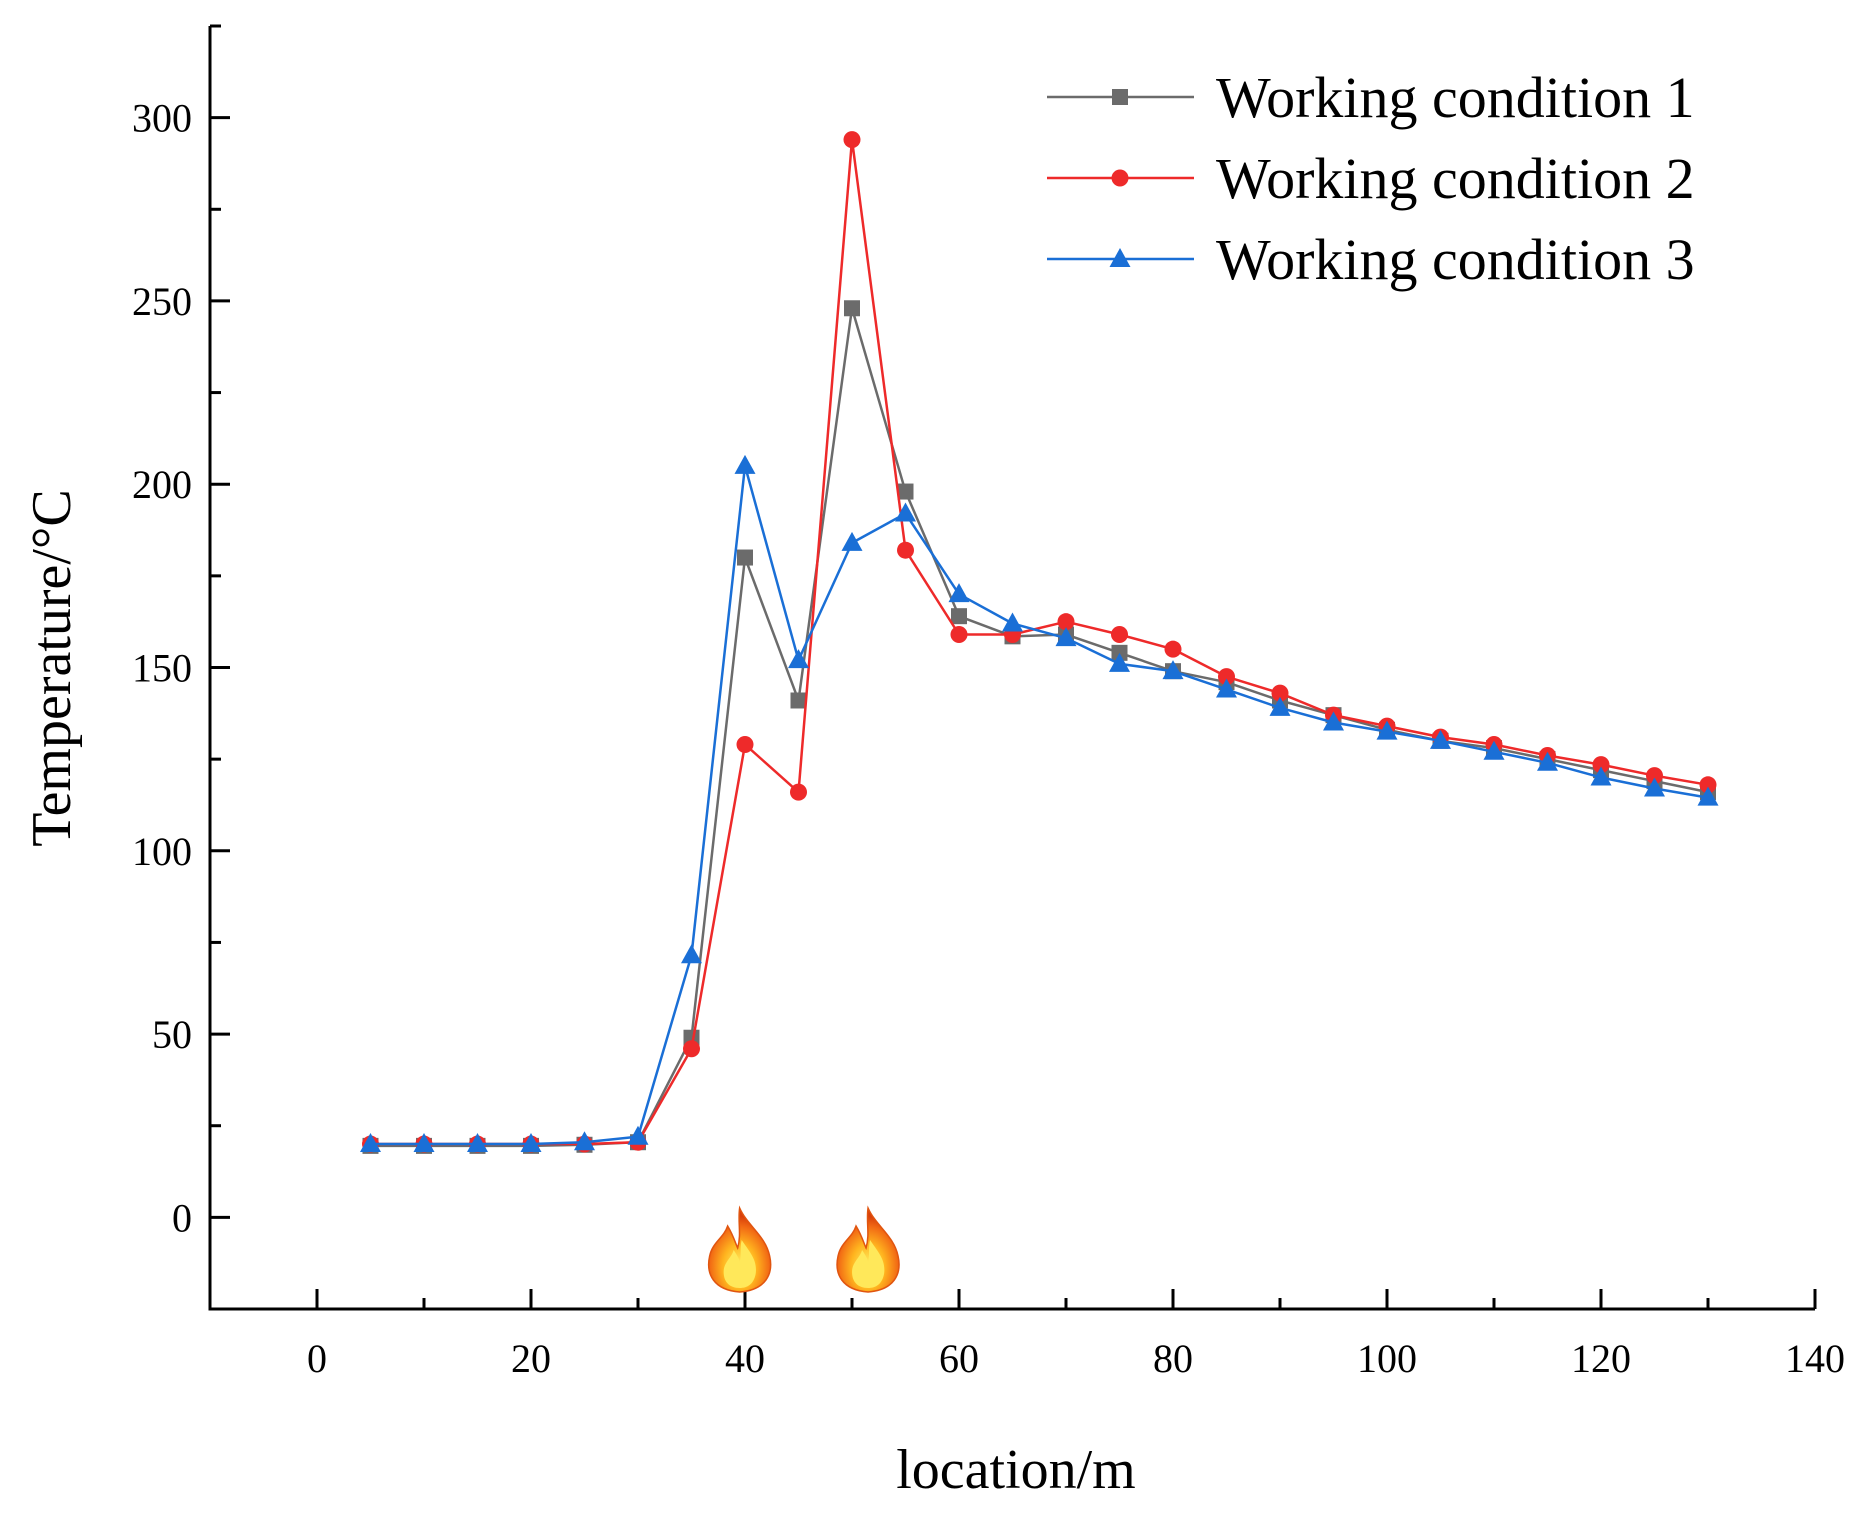 This screenshot has width=1869, height=1513. I want to click on y-tick-label: 100, so click(162, 851).